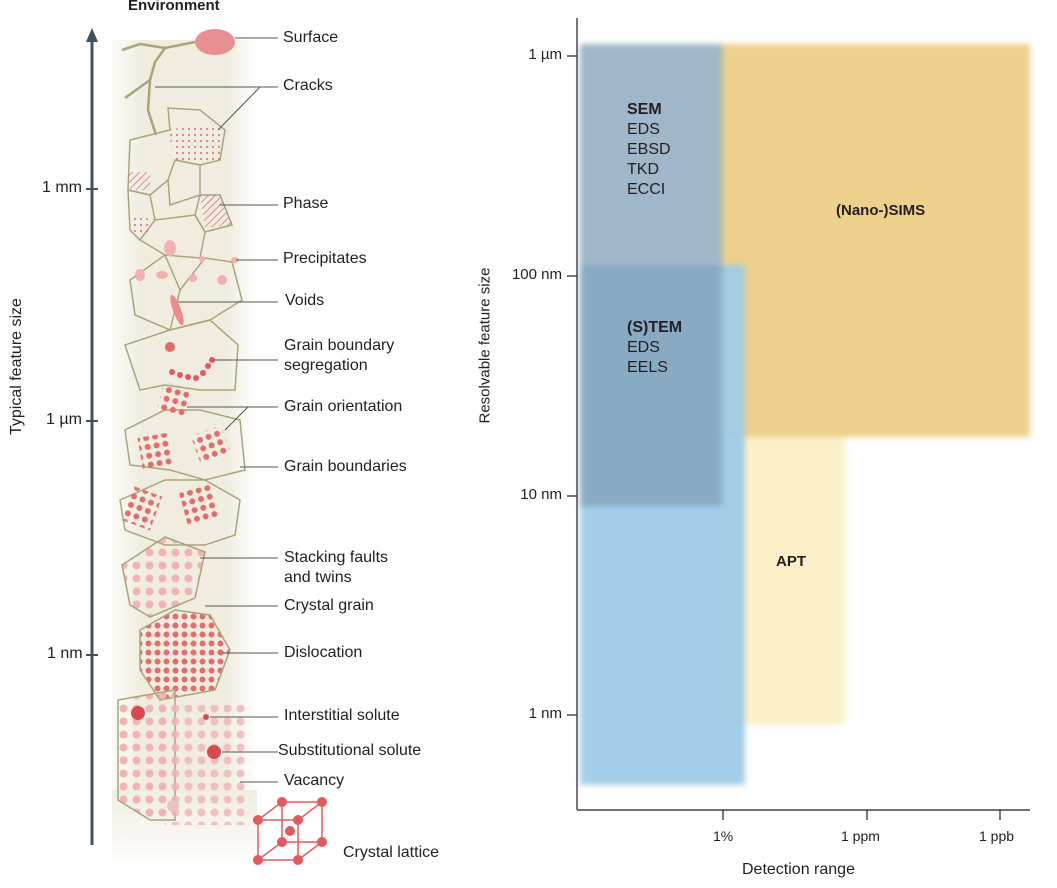 The height and width of the screenshot is (888, 1057). Describe the element at coordinates (881, 210) in the screenshot. I see `sims-title: (Nano-)SIMS` at that location.